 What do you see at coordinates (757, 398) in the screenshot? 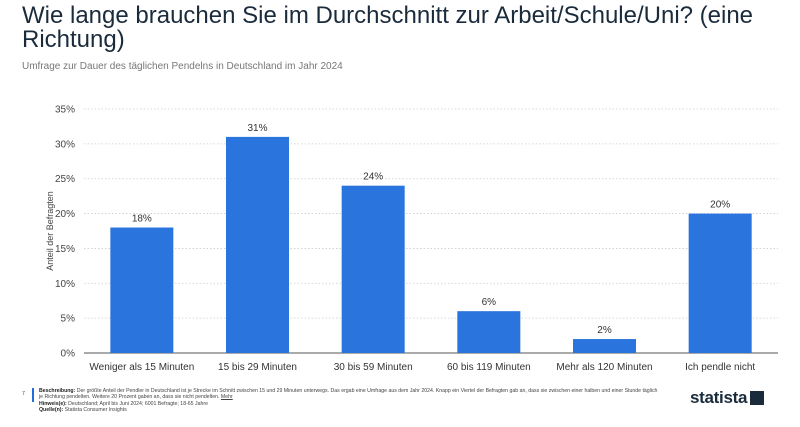
I see `logo-mark-icon` at bounding box center [757, 398].